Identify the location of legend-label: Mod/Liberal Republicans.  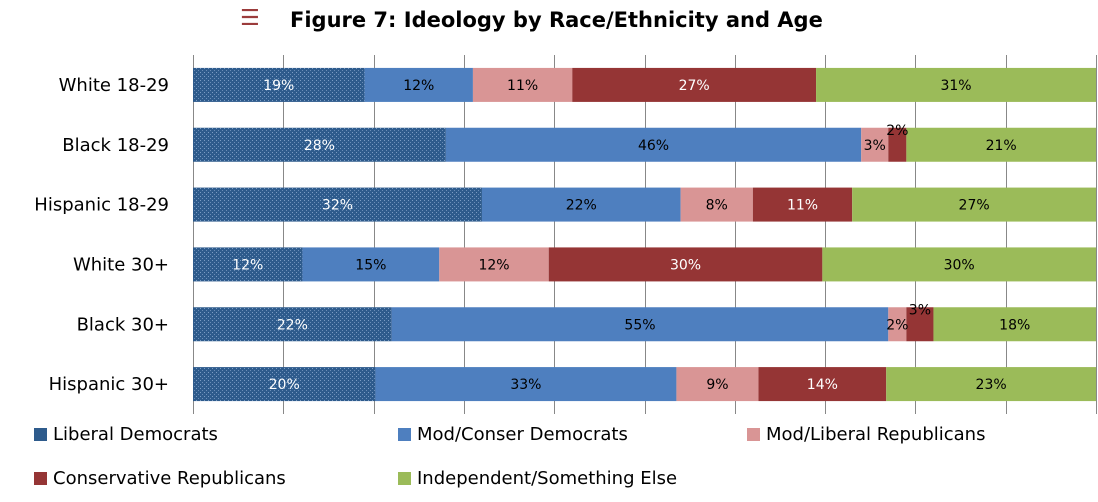
(876, 434).